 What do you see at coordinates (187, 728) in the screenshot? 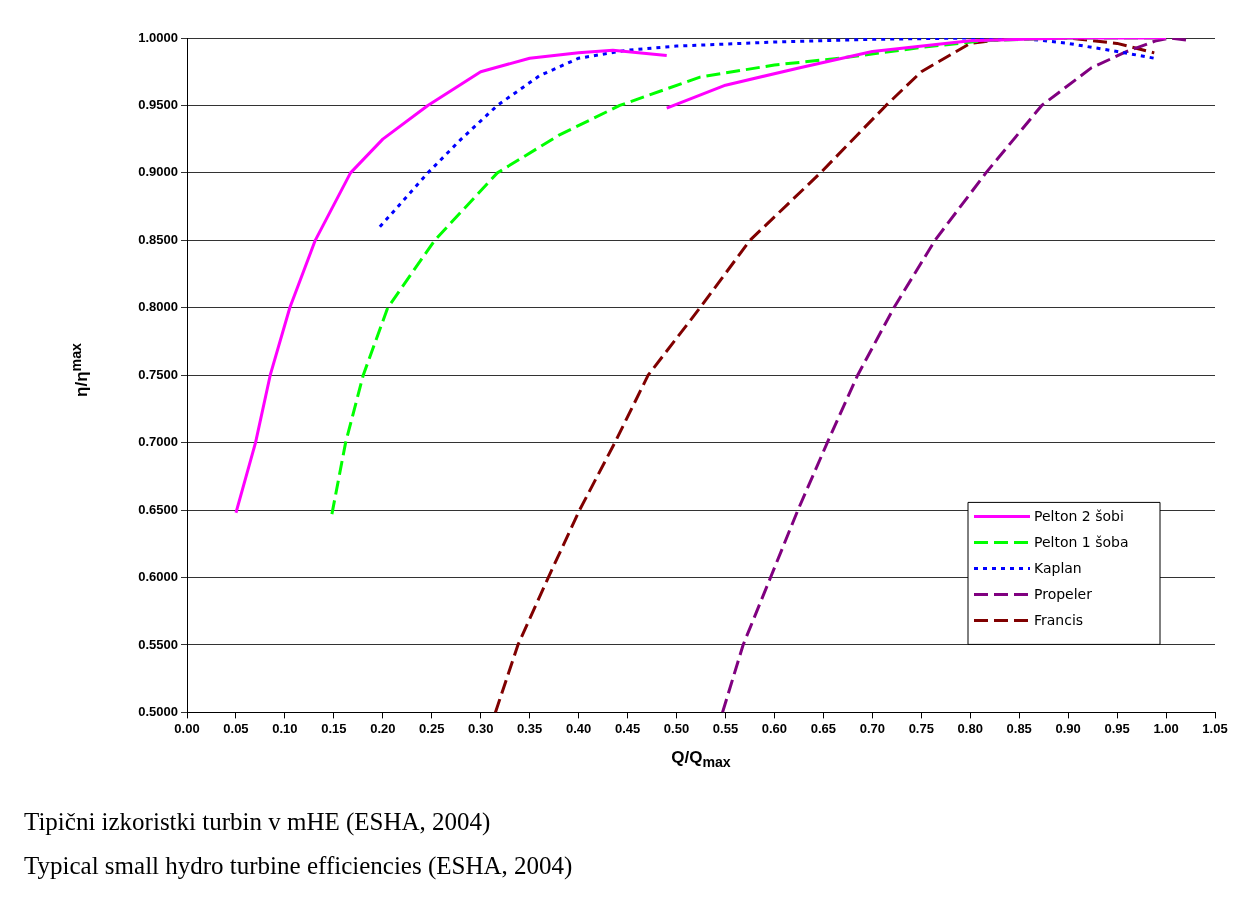
I see `x-tick-label: 0.00` at bounding box center [187, 728].